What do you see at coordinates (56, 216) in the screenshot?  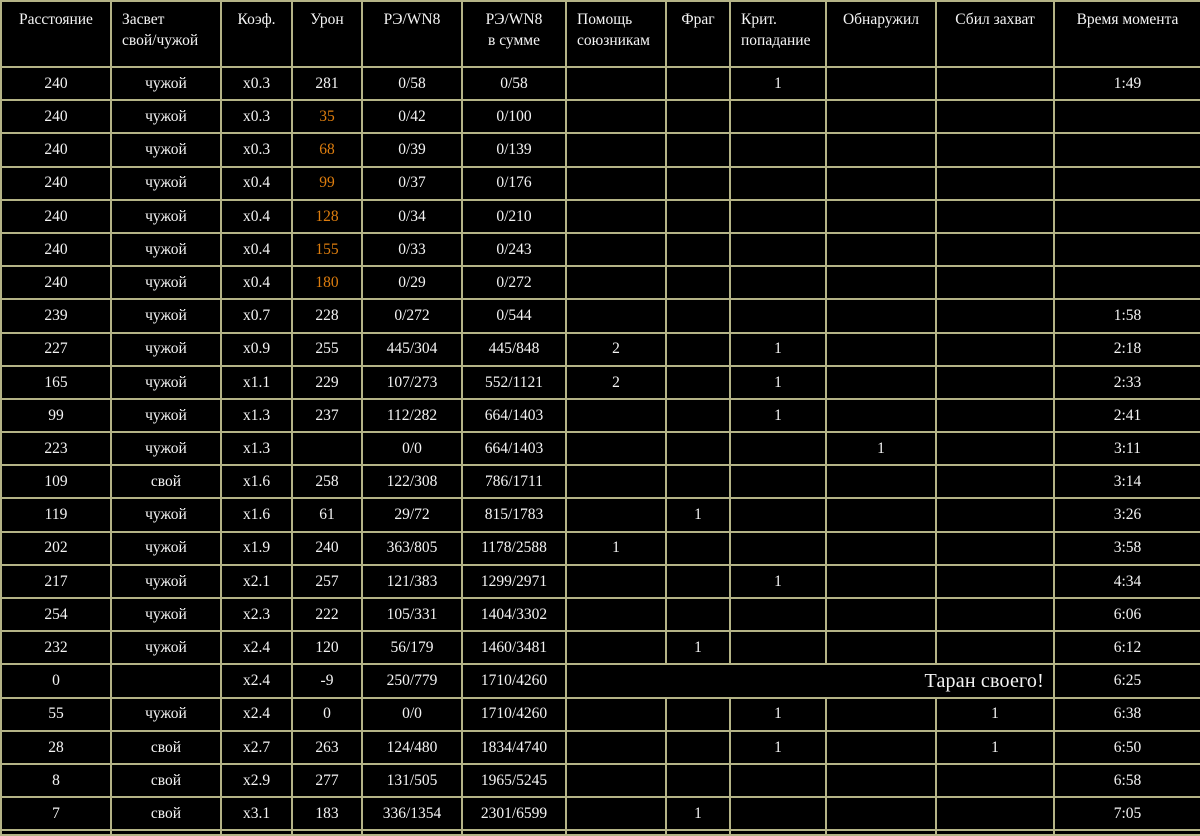 I see `cell-distance: 240` at bounding box center [56, 216].